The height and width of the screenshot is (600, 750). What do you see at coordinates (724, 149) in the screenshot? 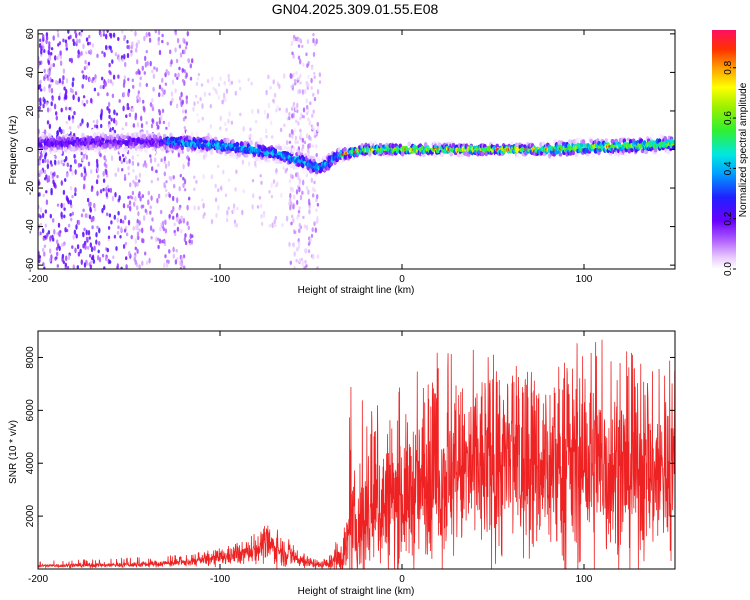
I see `colorbar-gradient` at bounding box center [724, 149].